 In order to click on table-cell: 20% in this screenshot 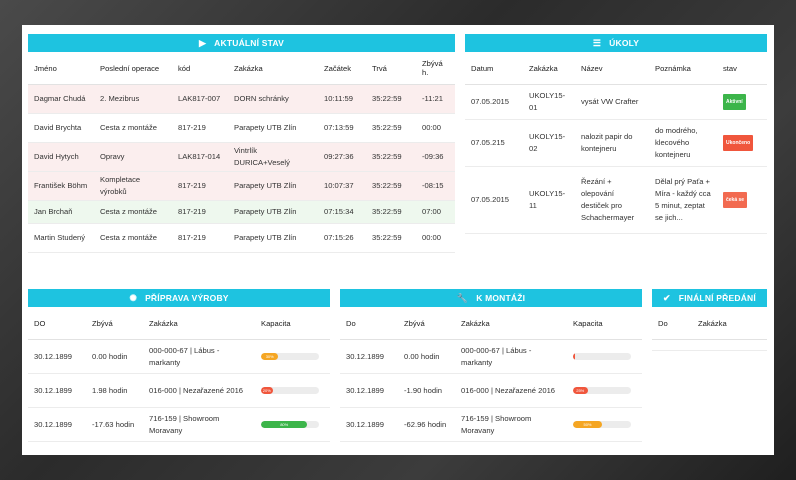, I will do `click(292, 390)`.